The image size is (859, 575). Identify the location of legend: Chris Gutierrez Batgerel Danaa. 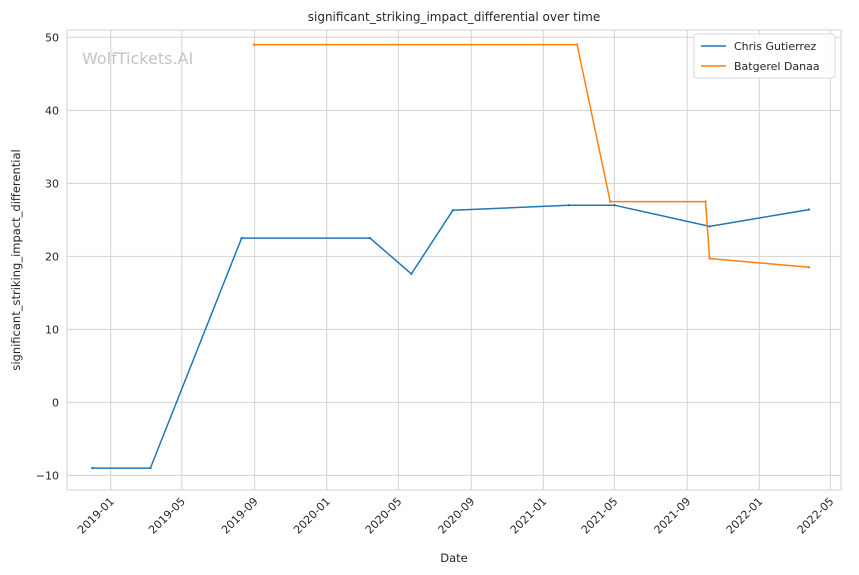
(764, 56).